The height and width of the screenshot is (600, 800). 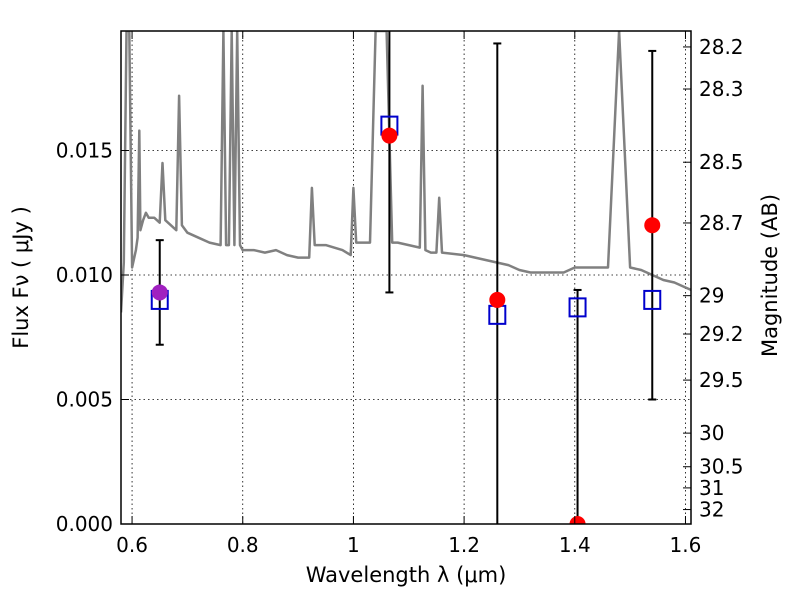 What do you see at coordinates (721, 162) in the screenshot?
I see `magnitude-tick-label: 28.5` at bounding box center [721, 162].